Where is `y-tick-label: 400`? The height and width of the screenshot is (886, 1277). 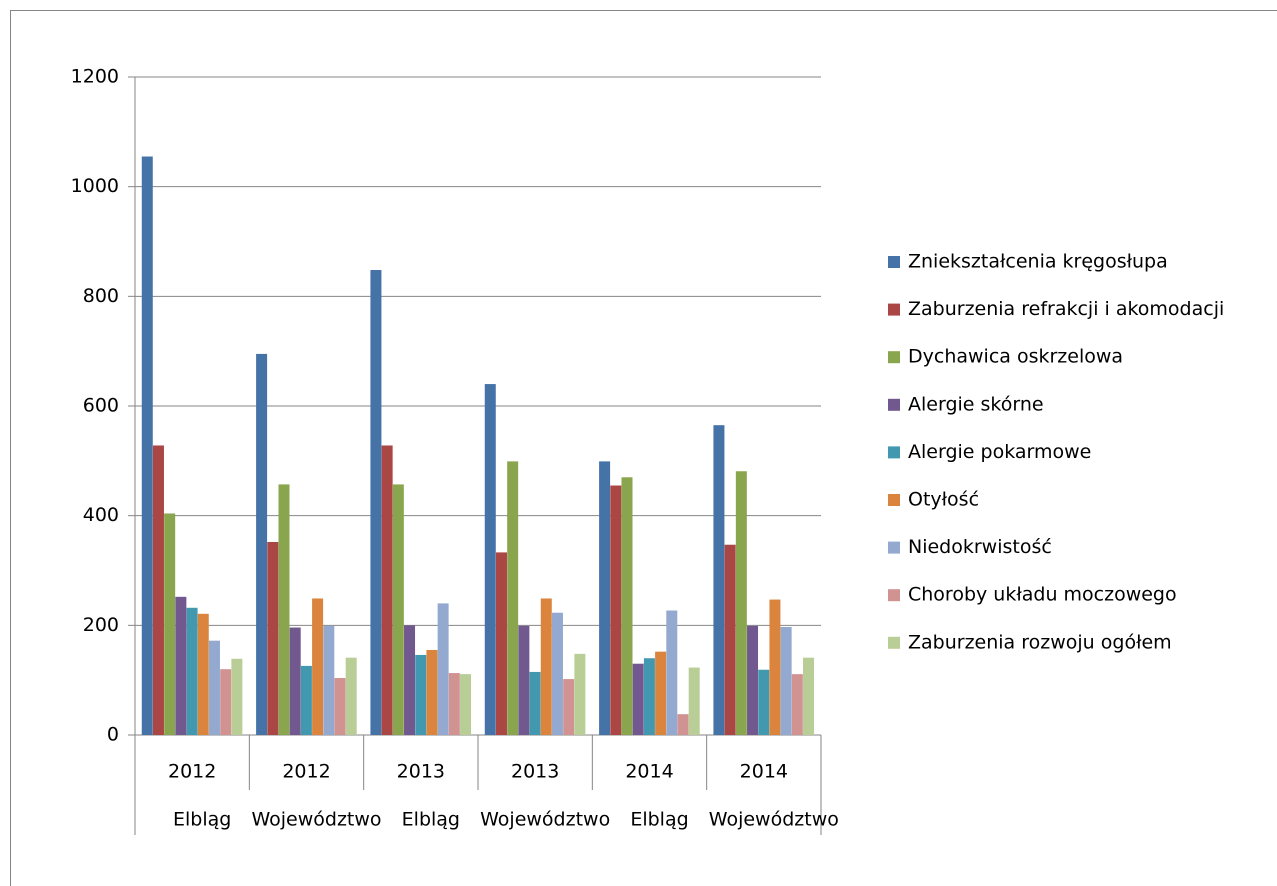
y-tick-label: 400 is located at coordinates (101, 515).